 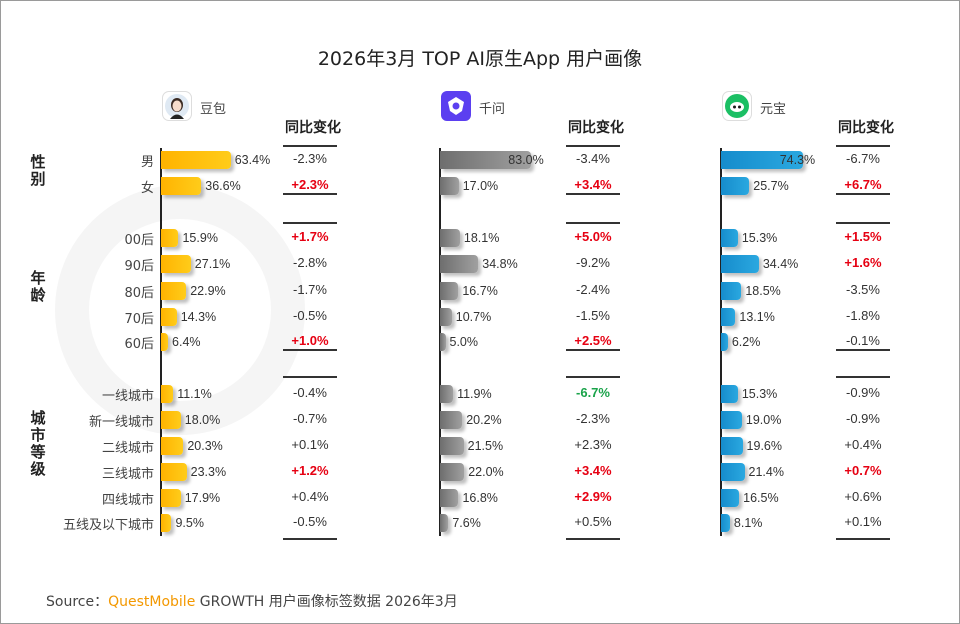 What do you see at coordinates (863, 392) in the screenshot?
I see `yoy-value: -0.9%` at bounding box center [863, 392].